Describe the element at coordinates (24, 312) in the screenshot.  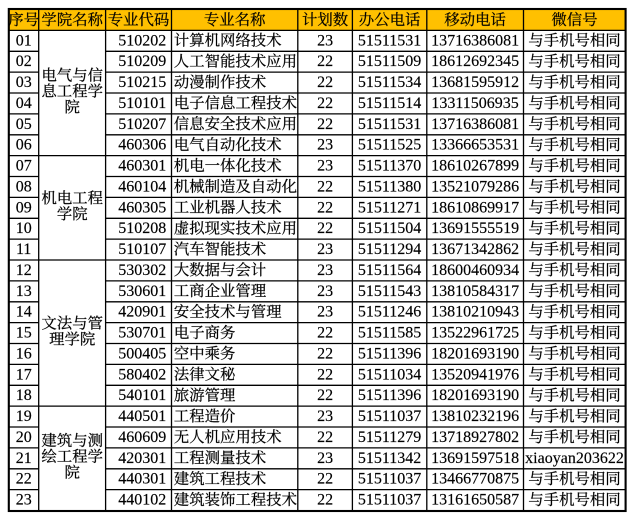
I see `svg-text: 14` at that location.